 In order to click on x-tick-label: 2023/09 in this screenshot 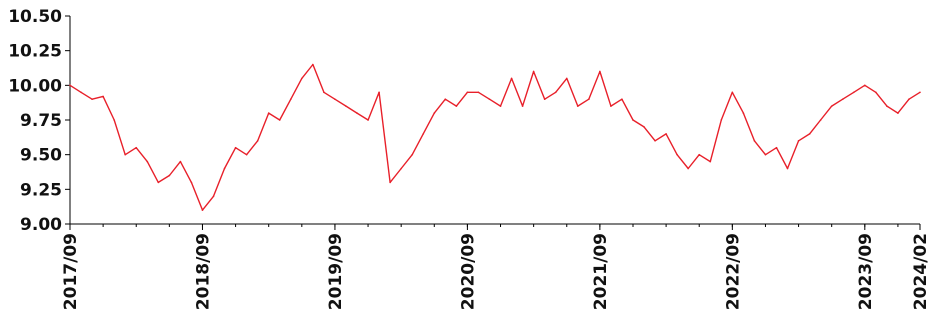, I will do `click(866, 271)`.